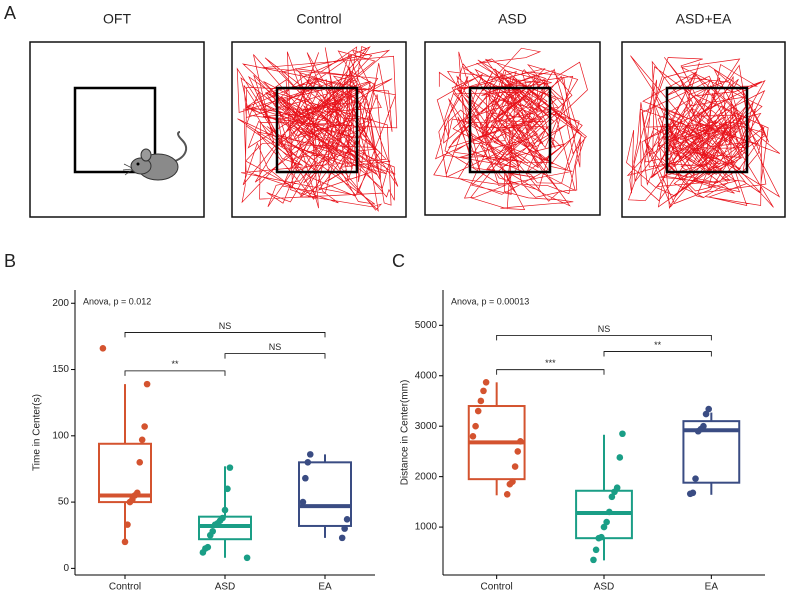  I want to click on significance-label: ***, so click(550, 363).